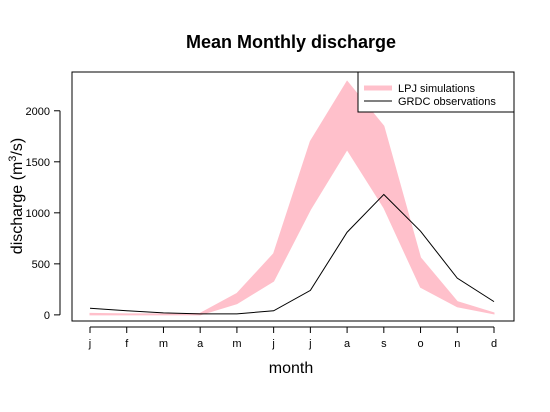 The height and width of the screenshot is (412, 550). I want to click on chart-title: Mean Monthly discharge, so click(291, 42).